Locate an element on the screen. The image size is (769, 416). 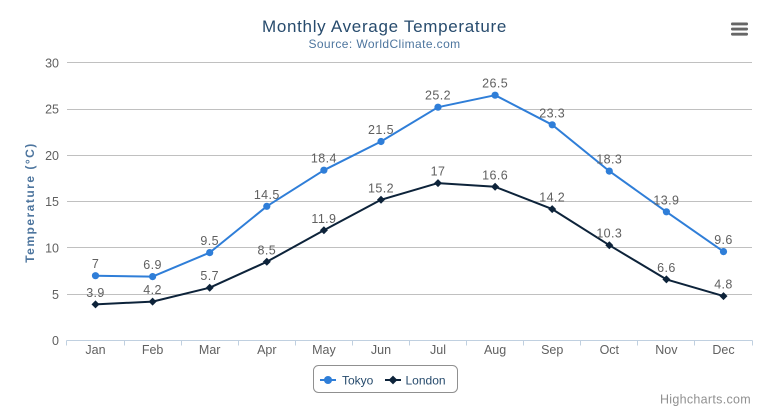
svg-text: 20 is located at coordinates (52, 156).